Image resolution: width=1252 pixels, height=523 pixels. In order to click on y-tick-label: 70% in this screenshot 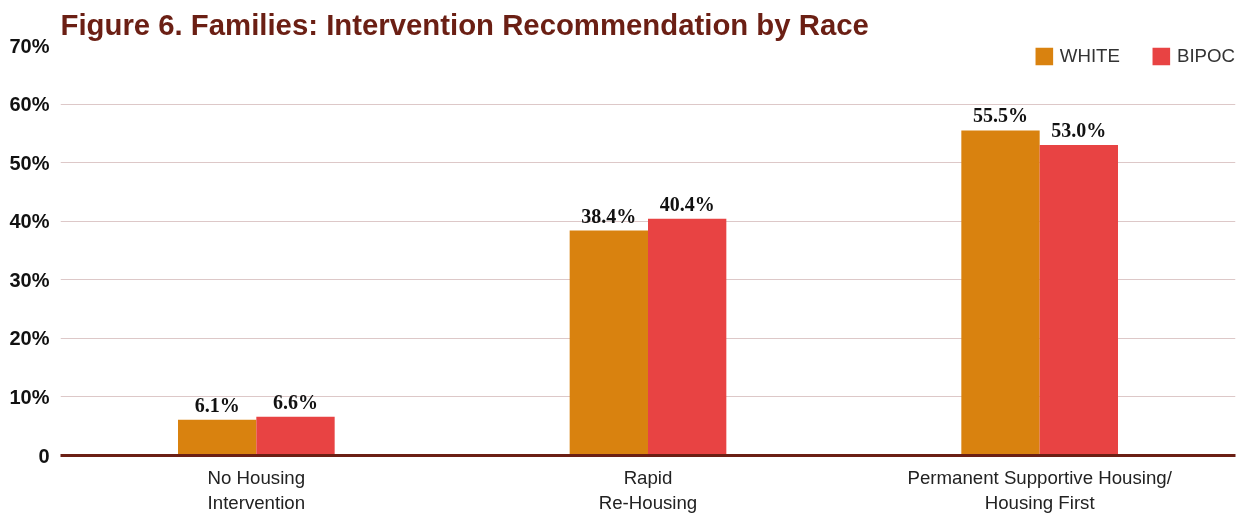, I will do `click(29, 45)`.